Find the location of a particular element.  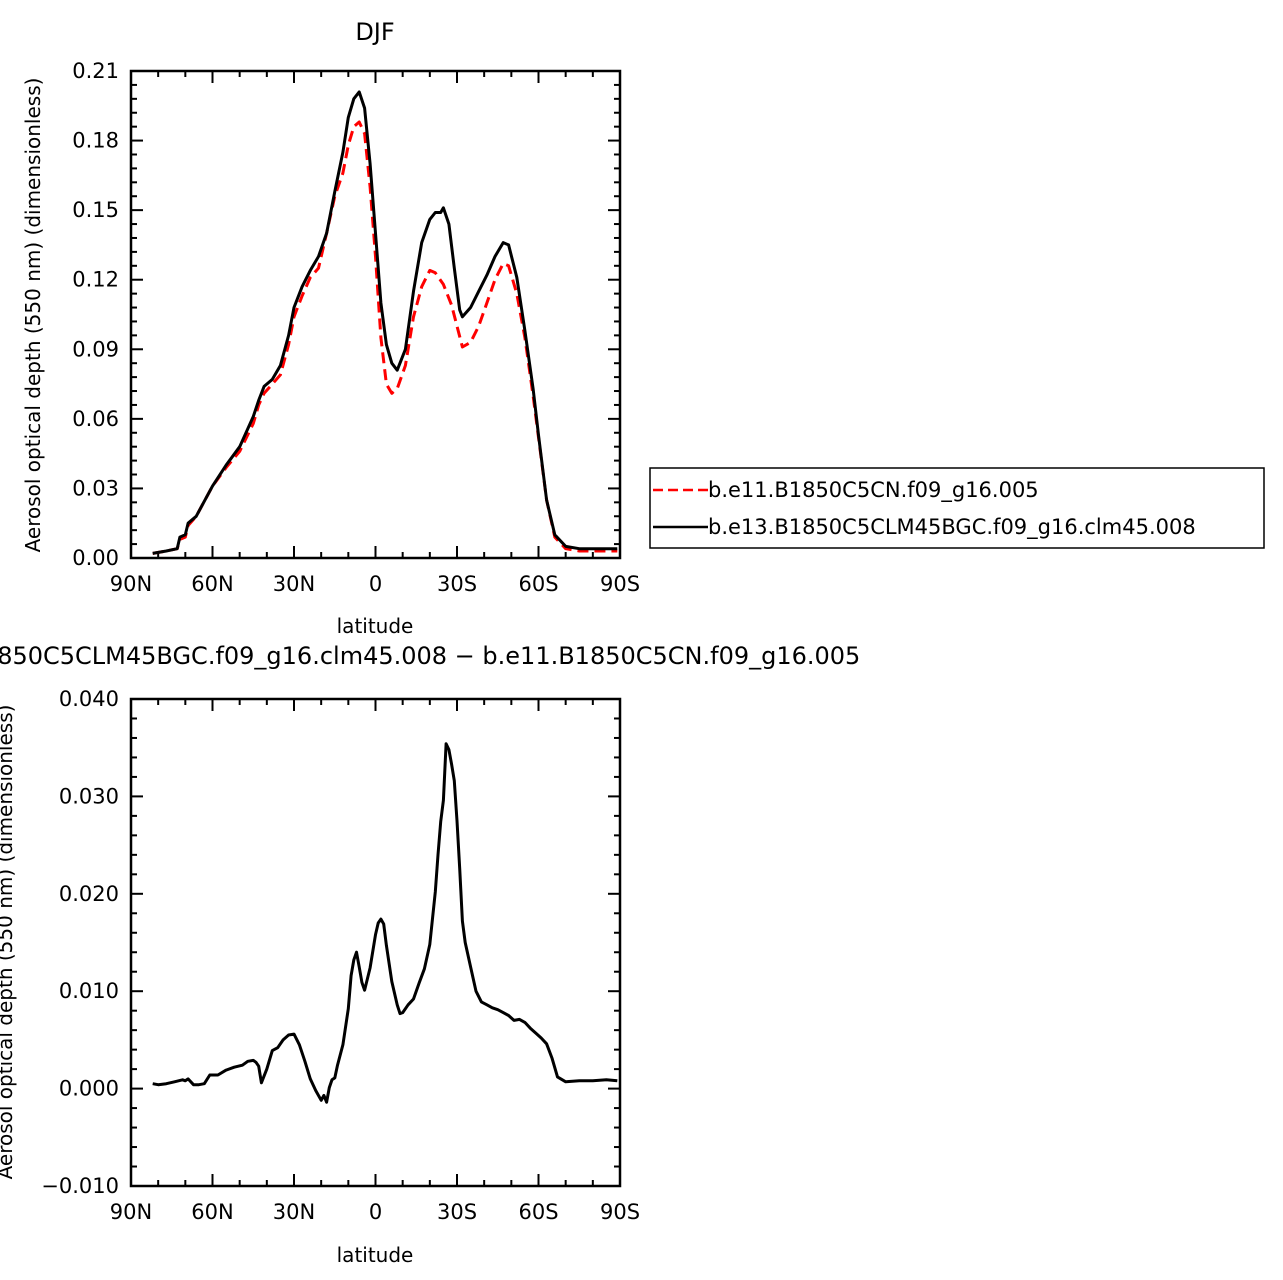

bottom-x-axis-label: latitude is located at coordinates (375, 1255).